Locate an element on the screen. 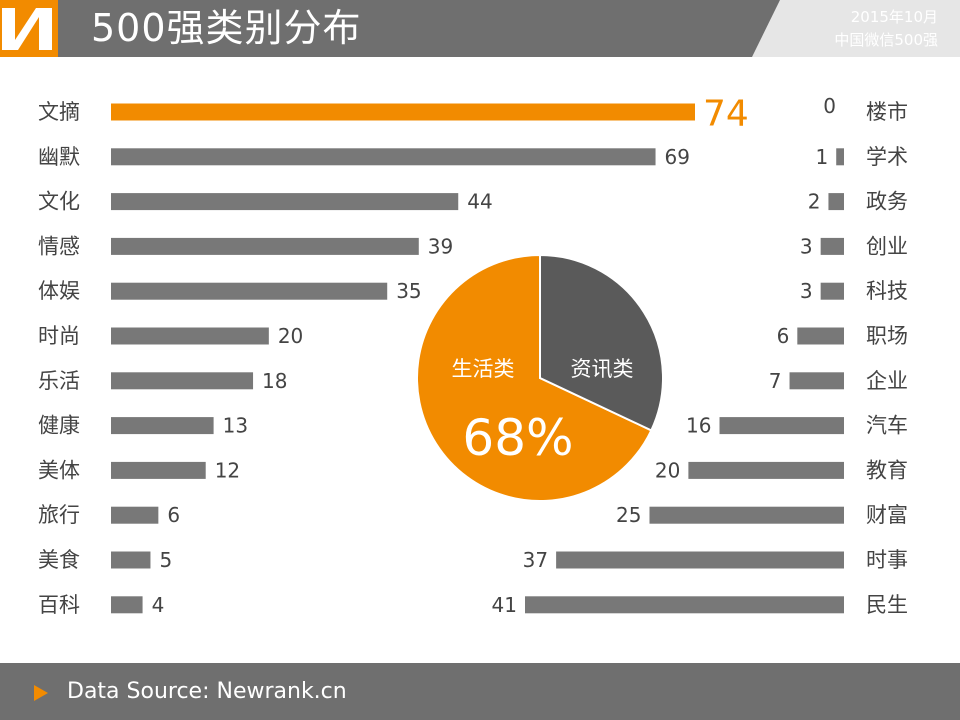  logo is located at coordinates (29, 28).